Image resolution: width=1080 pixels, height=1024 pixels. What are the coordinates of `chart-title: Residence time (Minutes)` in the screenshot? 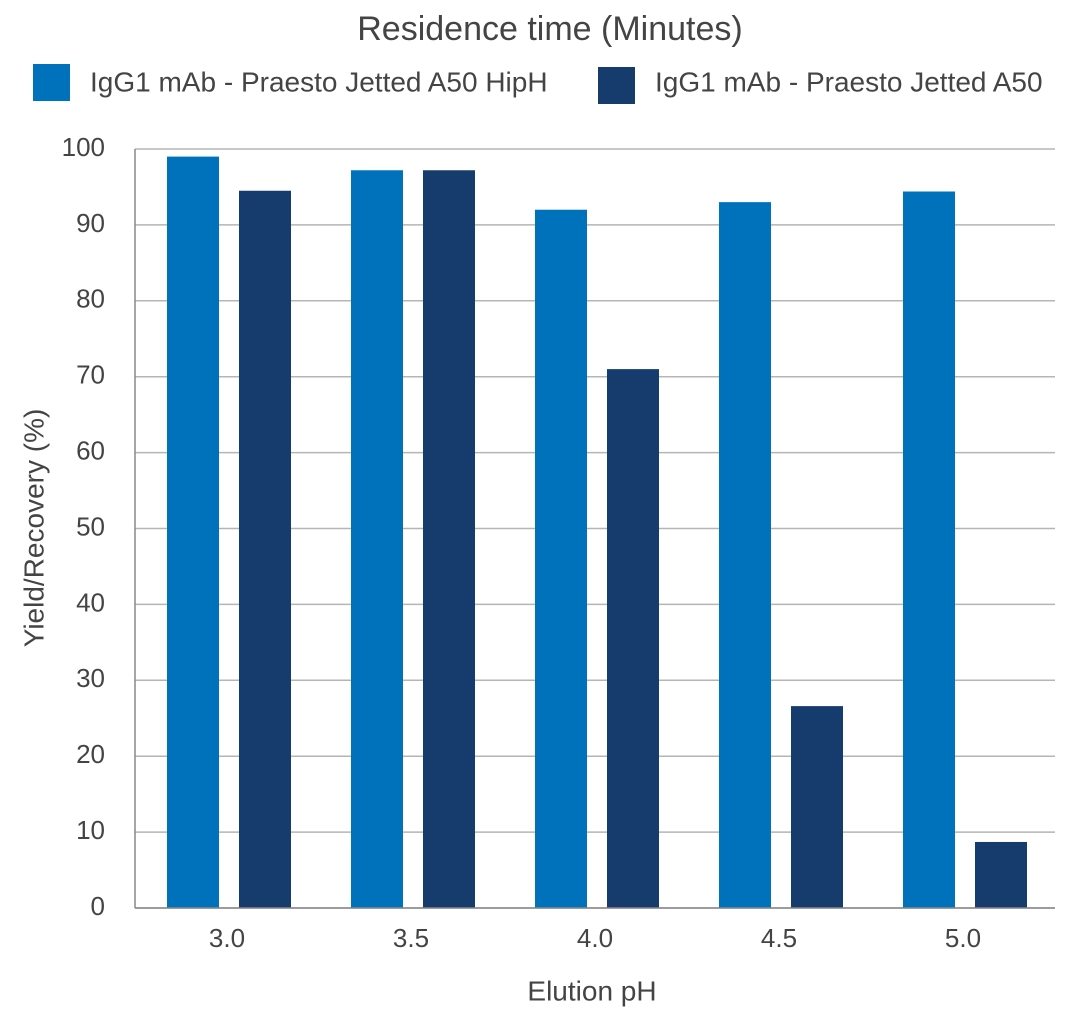 It's located at (549, 29).